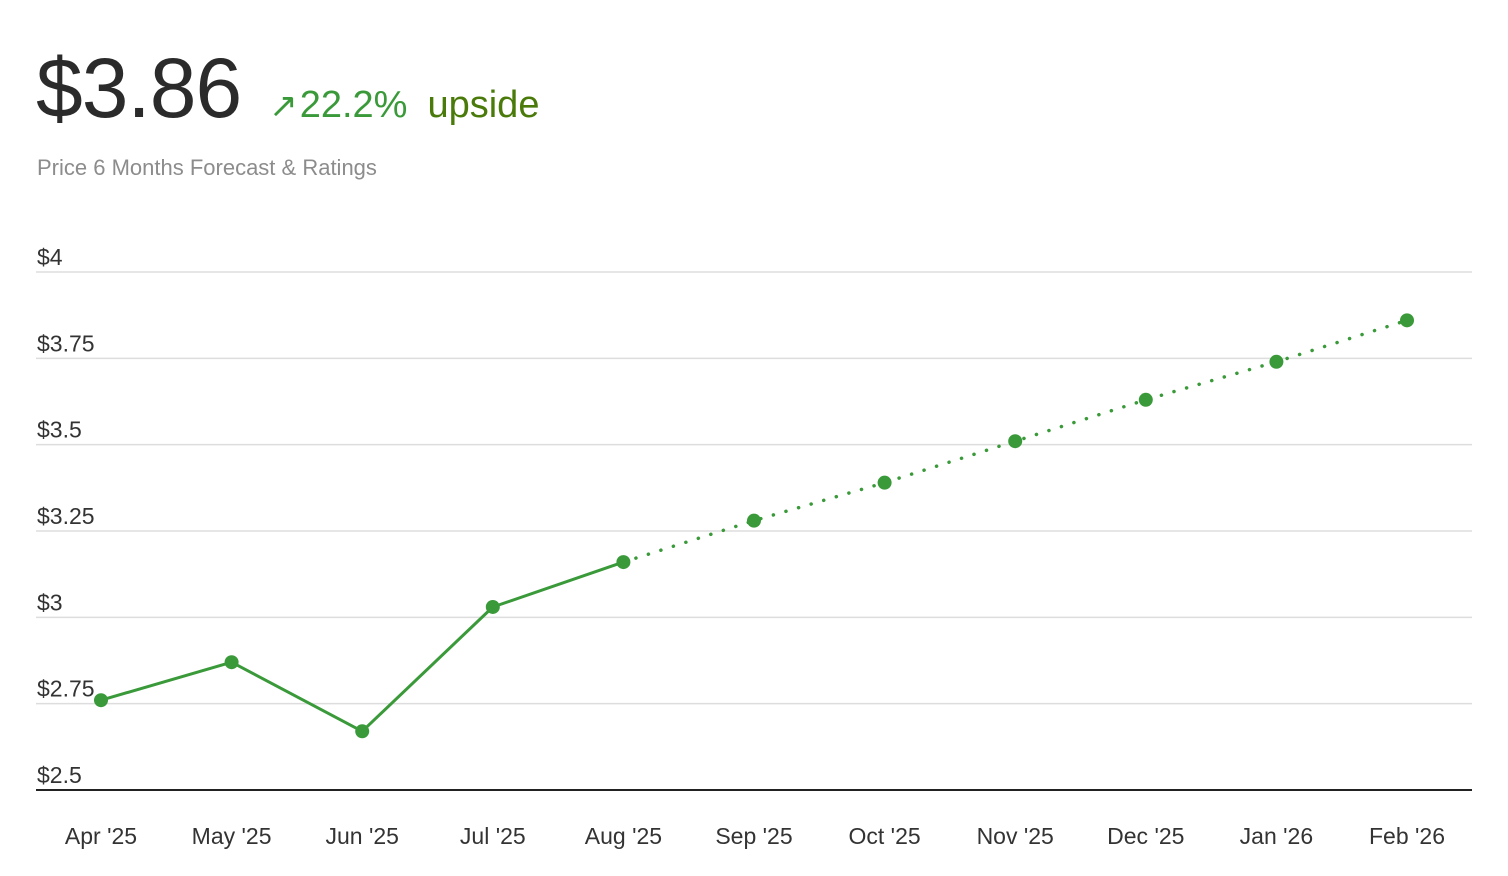  What do you see at coordinates (362, 646) in the screenshot?
I see `series-line-solid` at bounding box center [362, 646].